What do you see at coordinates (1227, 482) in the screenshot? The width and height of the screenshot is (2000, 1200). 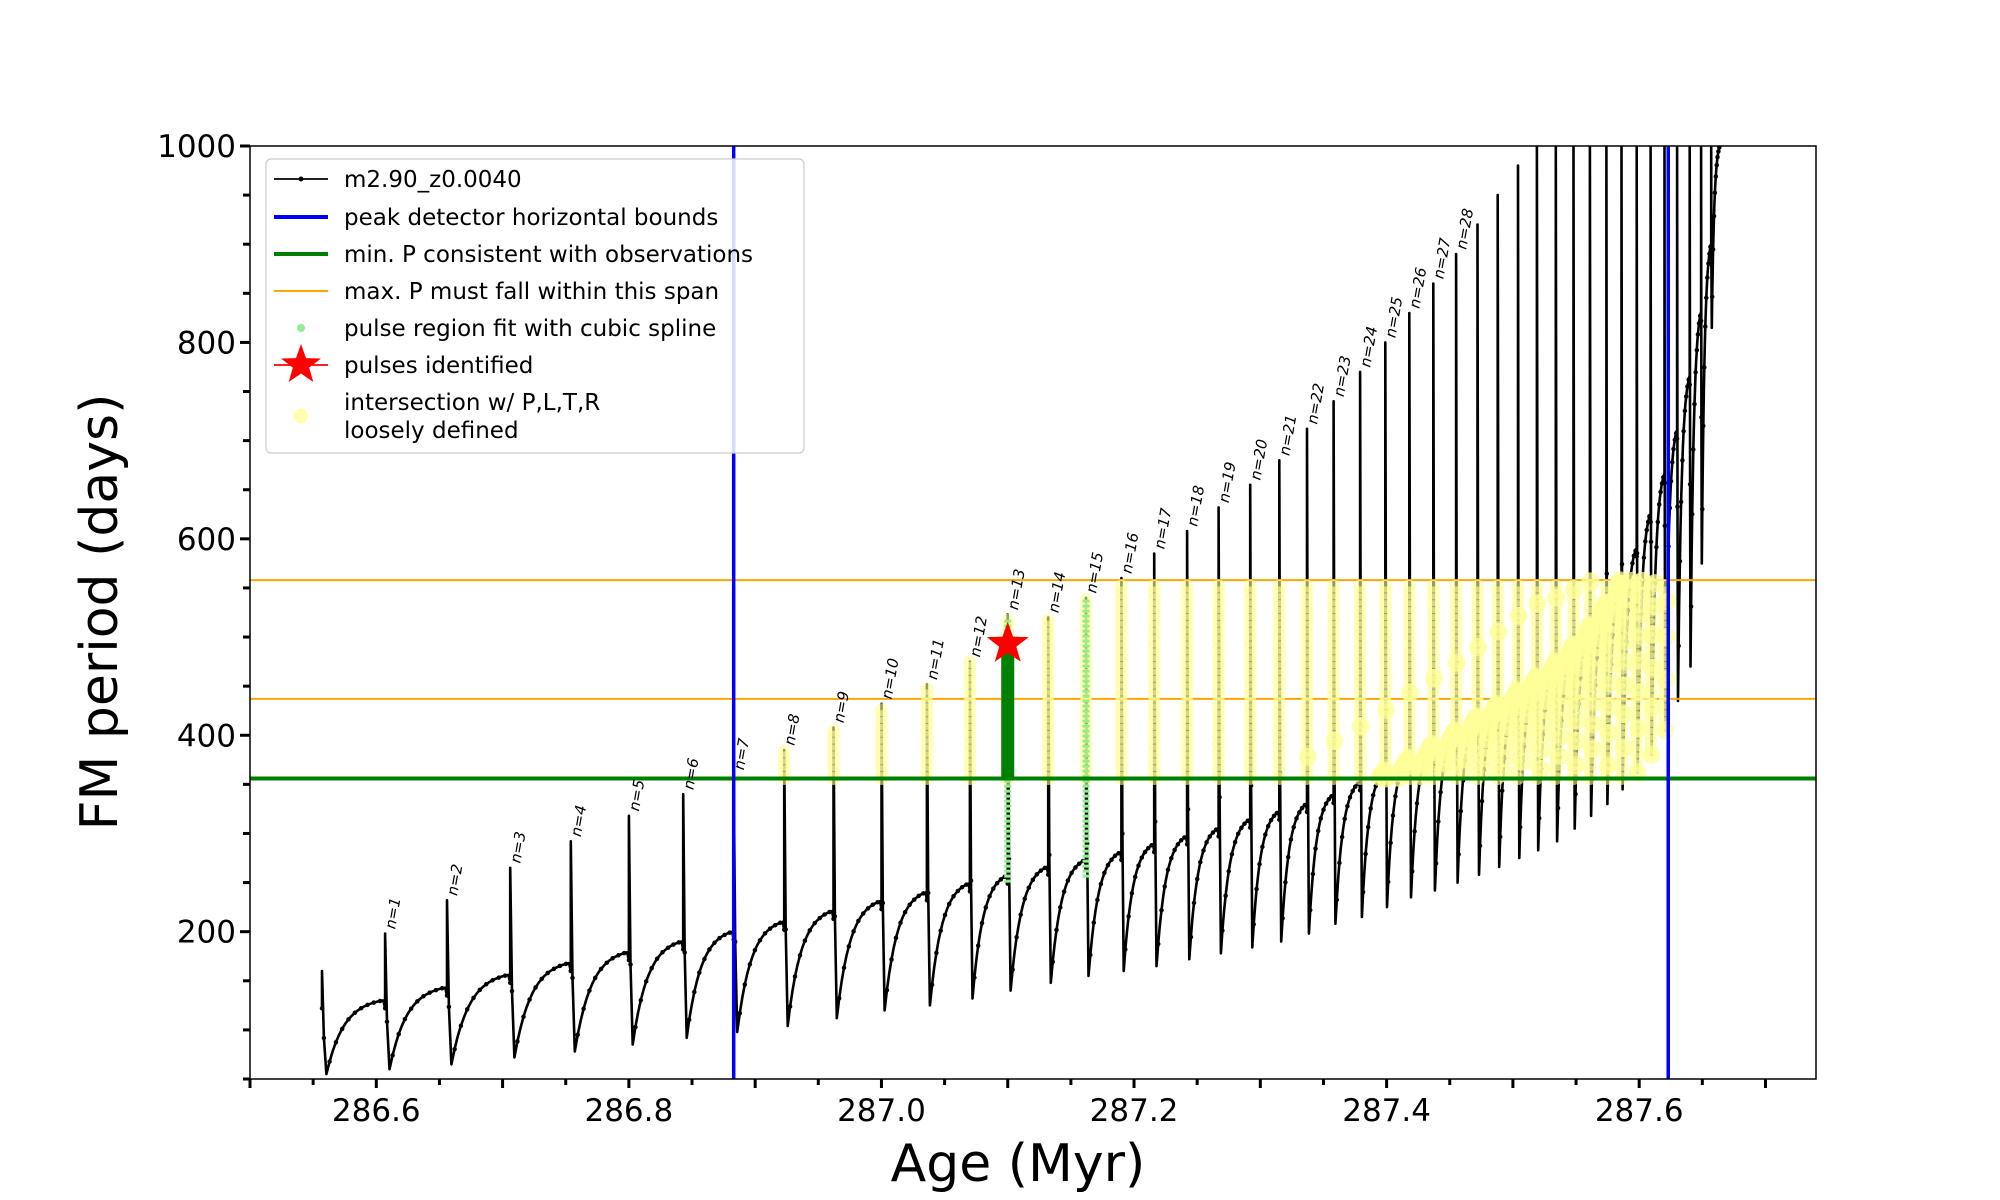 I see `pulse-label: n=19` at bounding box center [1227, 482].